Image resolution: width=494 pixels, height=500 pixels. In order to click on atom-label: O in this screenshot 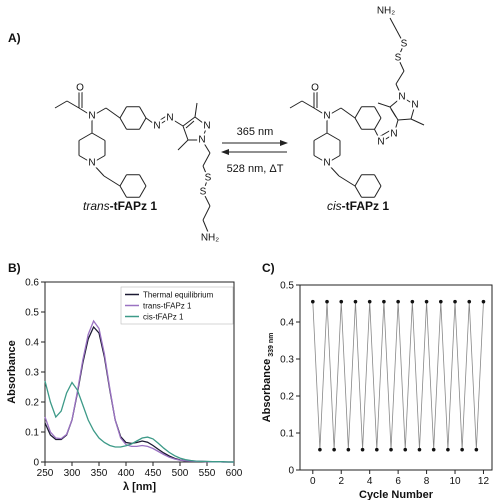, I will do `click(315, 88)`.